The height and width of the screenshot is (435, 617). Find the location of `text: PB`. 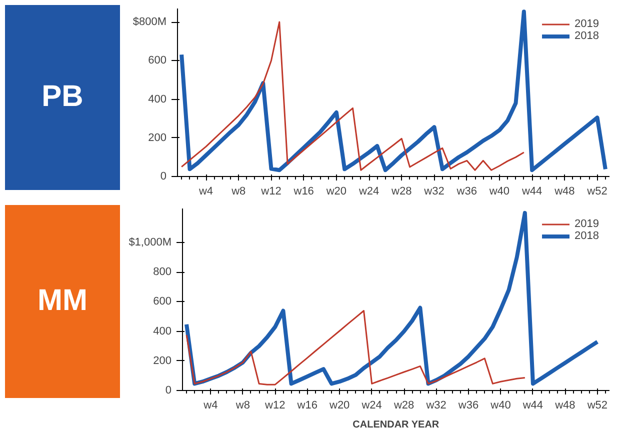

text: PB is located at coordinates (63, 97).